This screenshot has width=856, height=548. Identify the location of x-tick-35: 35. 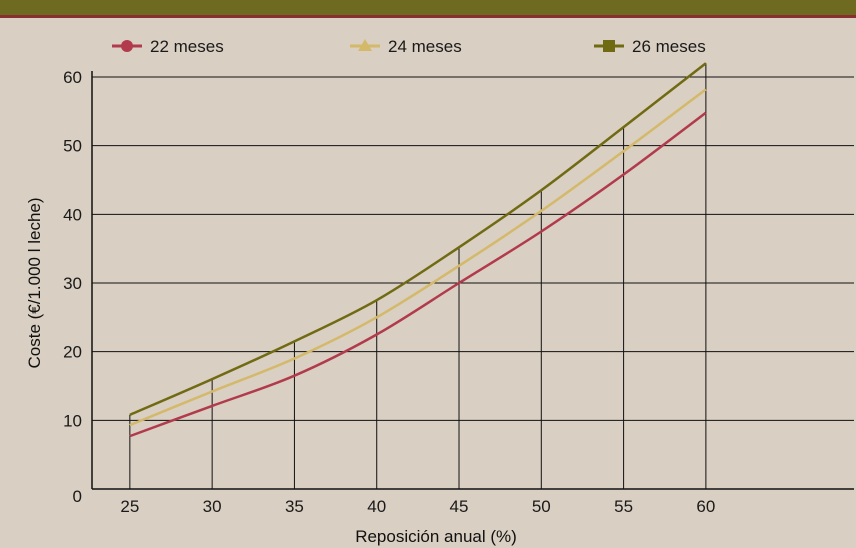
(294, 506).